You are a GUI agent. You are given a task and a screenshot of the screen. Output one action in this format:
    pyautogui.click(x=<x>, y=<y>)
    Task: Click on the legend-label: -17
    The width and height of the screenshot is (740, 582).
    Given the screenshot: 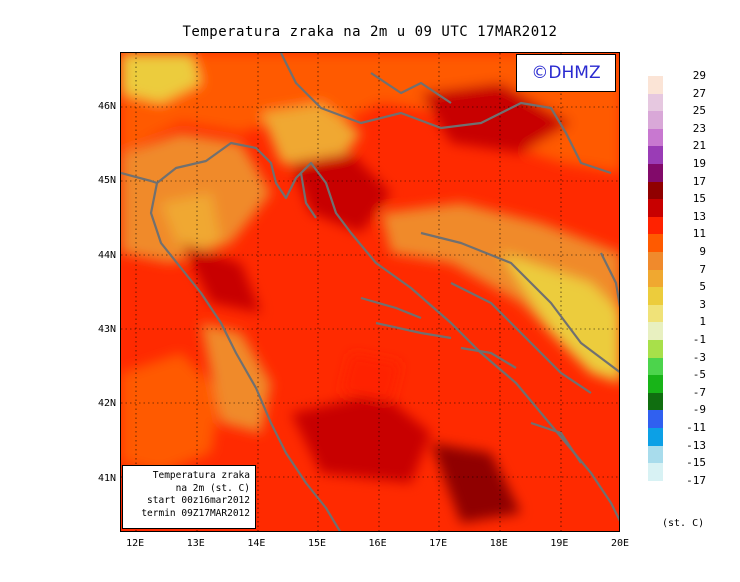 What is the action you would take?
    pyautogui.click(x=696, y=480)
    